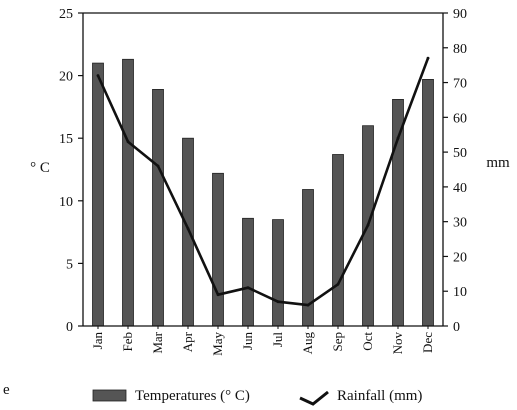 The height and width of the screenshot is (410, 517). I want to click on month-label: Nov, so click(397, 343).